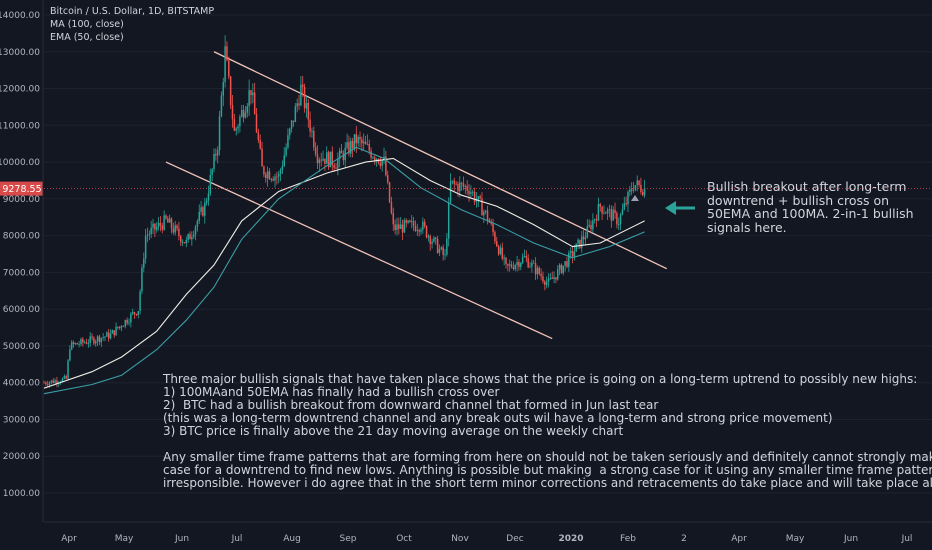 The image size is (932, 550). What do you see at coordinates (20, 53) in the screenshot?
I see `y-tick-label: 13000.00` at bounding box center [20, 53].